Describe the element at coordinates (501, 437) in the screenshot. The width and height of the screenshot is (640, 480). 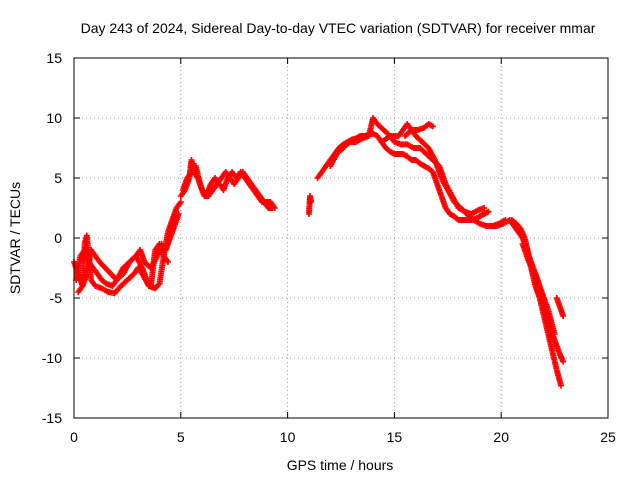
I see `x-tick-label: 20` at that location.